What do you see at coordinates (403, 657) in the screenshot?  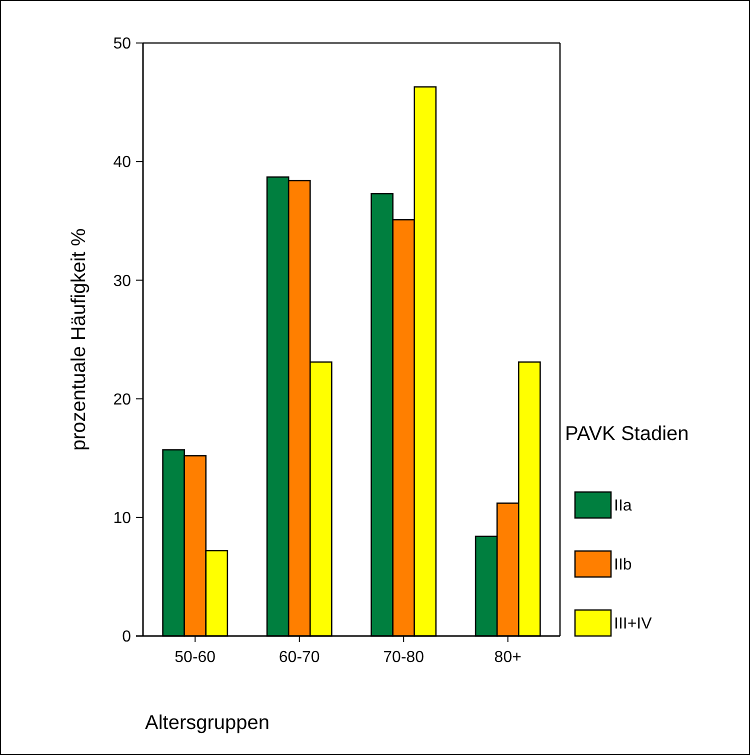 I see `x-tick-label: 70-80` at bounding box center [403, 657].